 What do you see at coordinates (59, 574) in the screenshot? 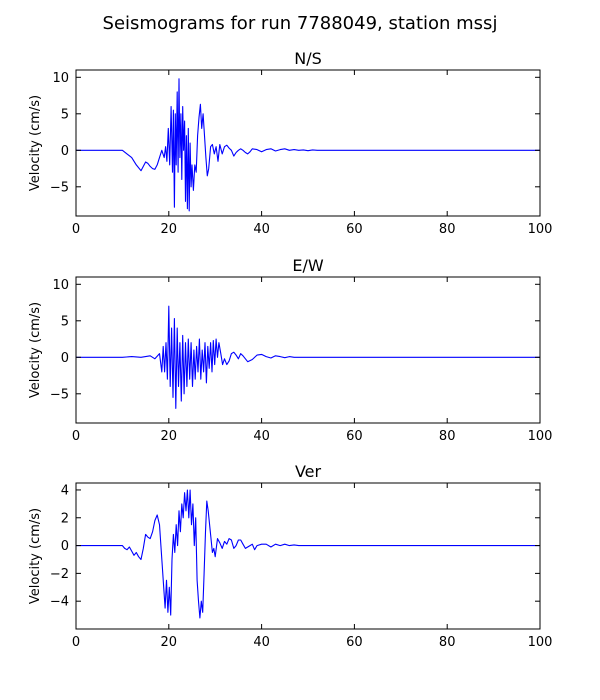
I see `y-tick-label: −2` at bounding box center [59, 574].